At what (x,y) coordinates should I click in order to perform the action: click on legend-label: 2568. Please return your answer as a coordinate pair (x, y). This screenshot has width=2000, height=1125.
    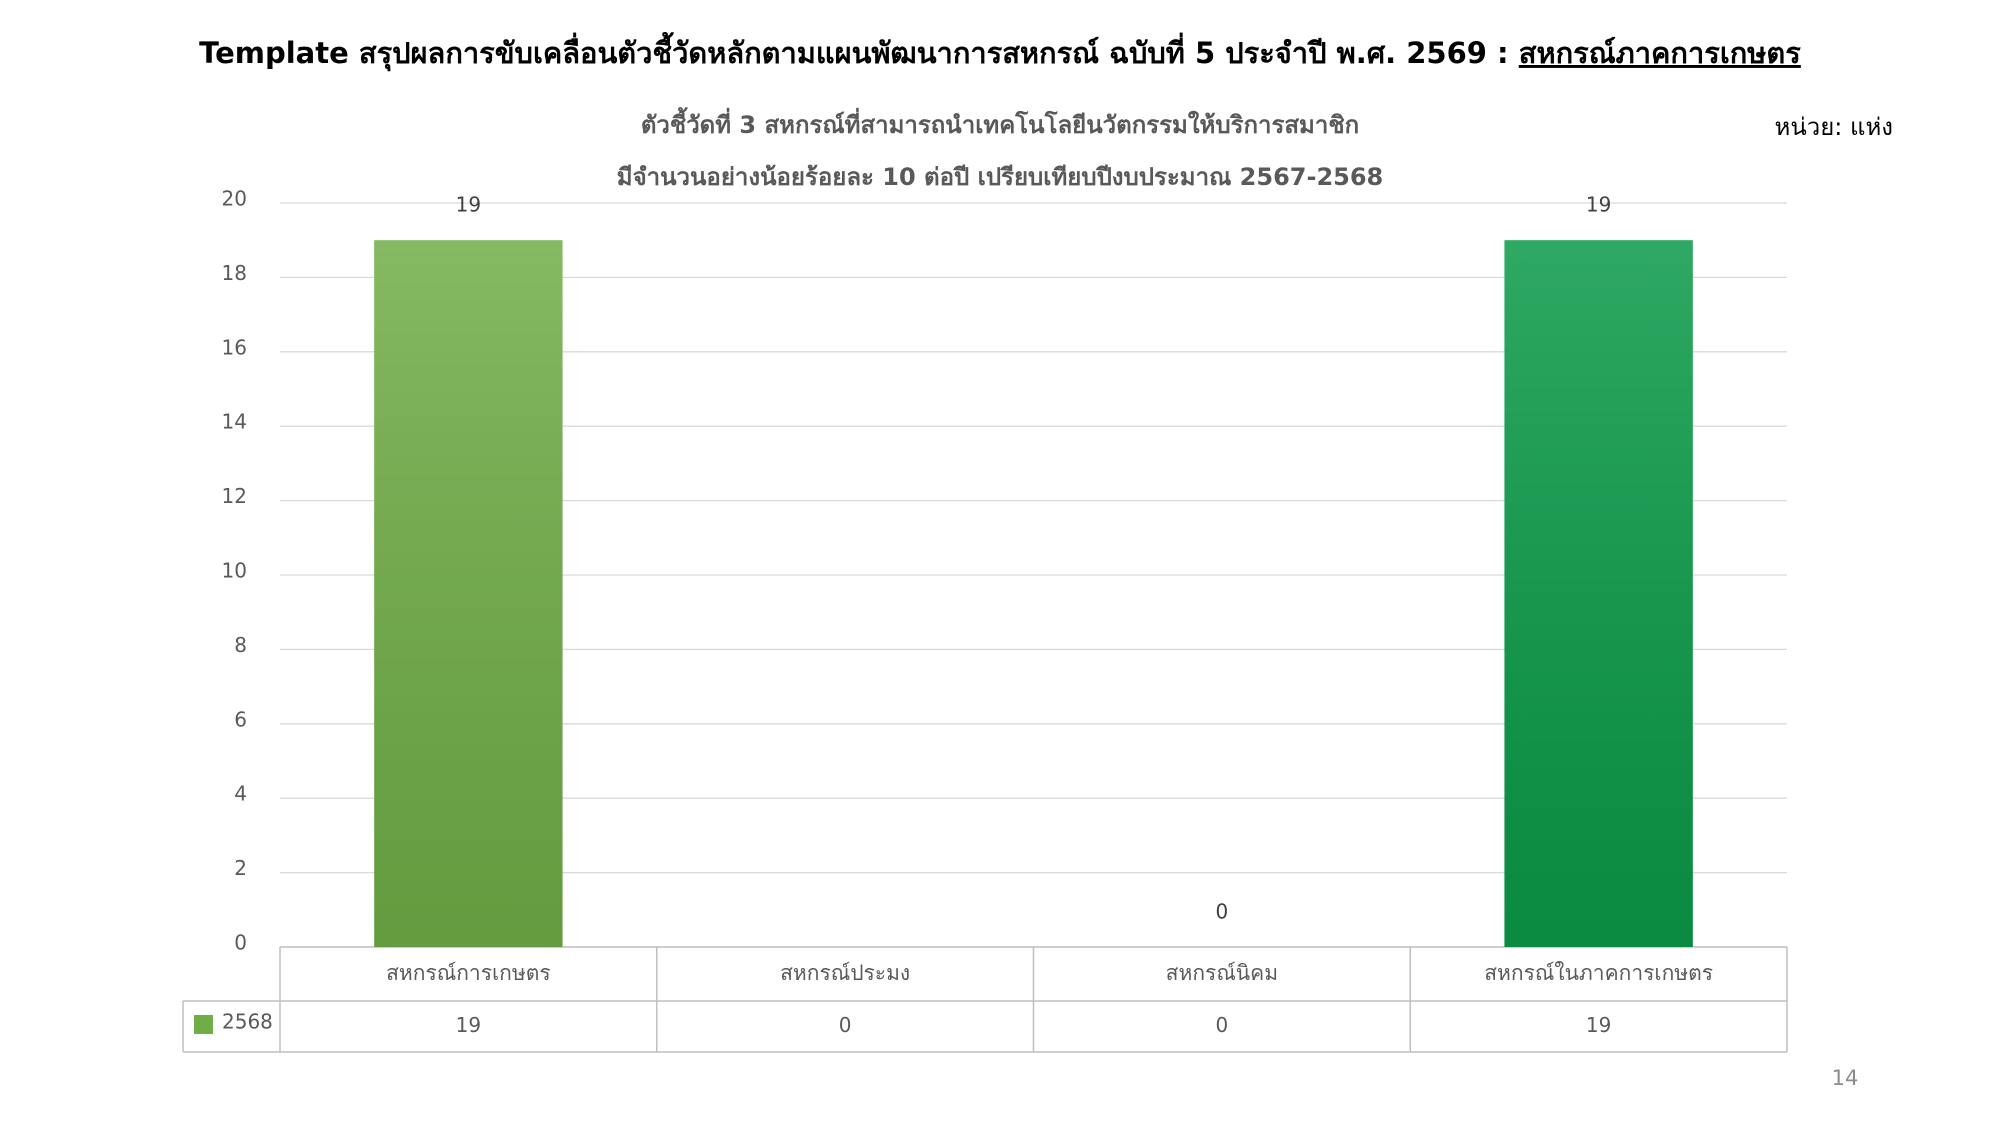
    Looking at the image, I should click on (247, 1022).